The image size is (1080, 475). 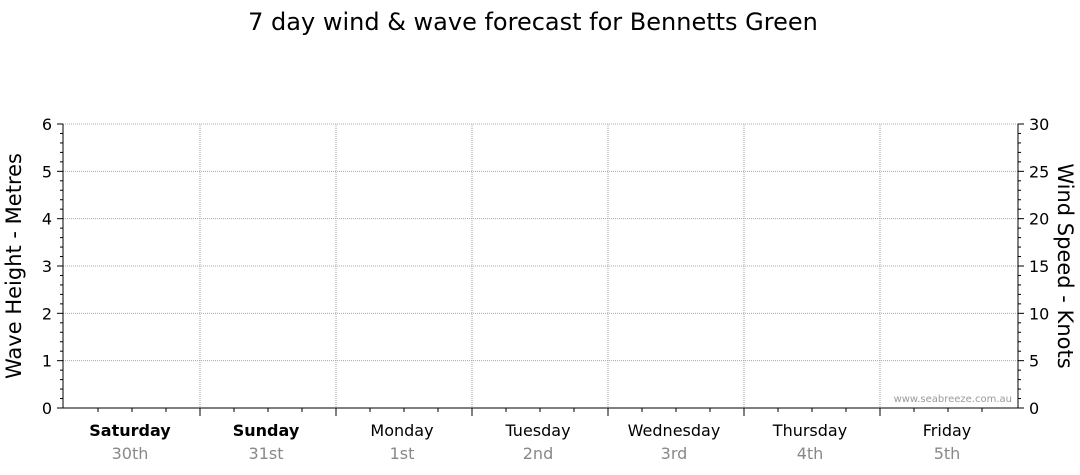 What do you see at coordinates (1039, 313) in the screenshot?
I see `right-tick-label: 10` at bounding box center [1039, 313].